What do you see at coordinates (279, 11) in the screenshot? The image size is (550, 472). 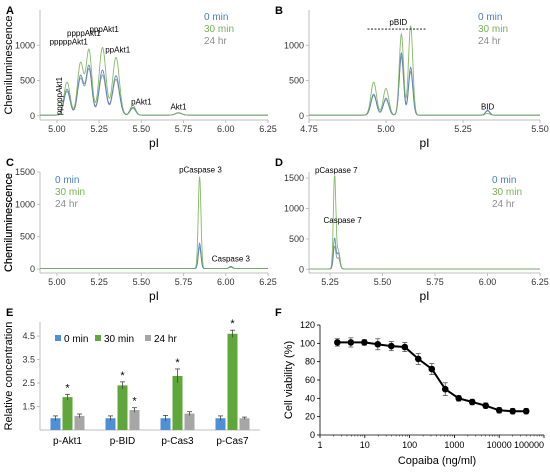 I see `panel-label-b: B` at bounding box center [279, 11].